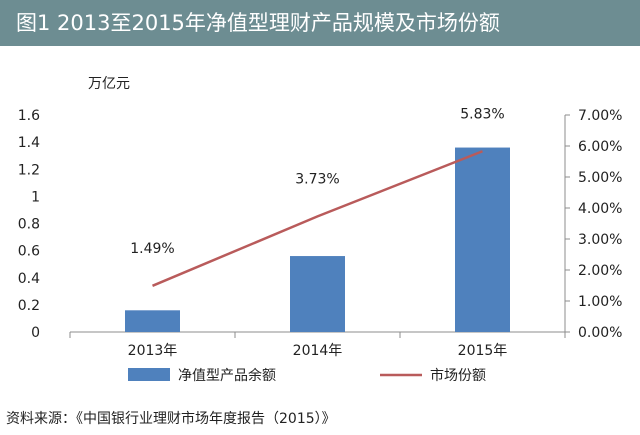 The width and height of the screenshot is (640, 435). What do you see at coordinates (149, 374) in the screenshot?
I see `legend-swatch-bar` at bounding box center [149, 374].